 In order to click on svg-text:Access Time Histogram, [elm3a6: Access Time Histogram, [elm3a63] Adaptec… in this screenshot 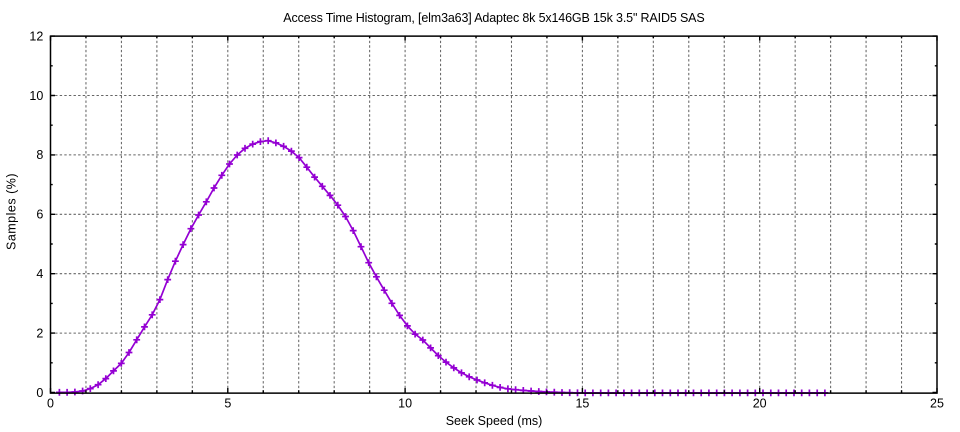, I will do `click(493, 18)`.